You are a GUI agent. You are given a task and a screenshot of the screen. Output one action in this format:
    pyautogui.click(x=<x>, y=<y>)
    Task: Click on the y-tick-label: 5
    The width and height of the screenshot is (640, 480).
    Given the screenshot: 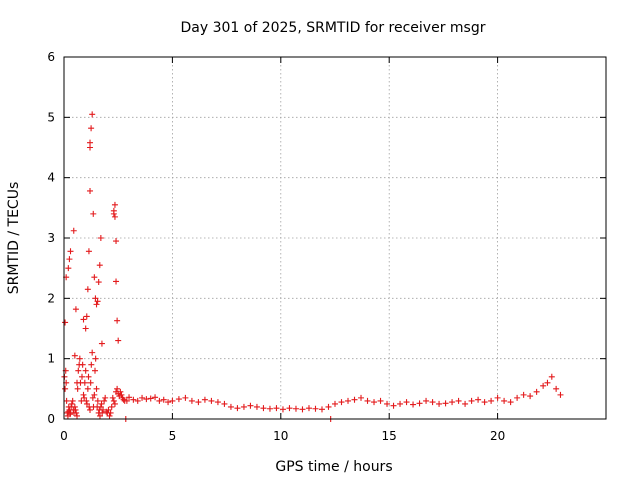 What is the action you would take?
    pyautogui.click(x=51, y=117)
    